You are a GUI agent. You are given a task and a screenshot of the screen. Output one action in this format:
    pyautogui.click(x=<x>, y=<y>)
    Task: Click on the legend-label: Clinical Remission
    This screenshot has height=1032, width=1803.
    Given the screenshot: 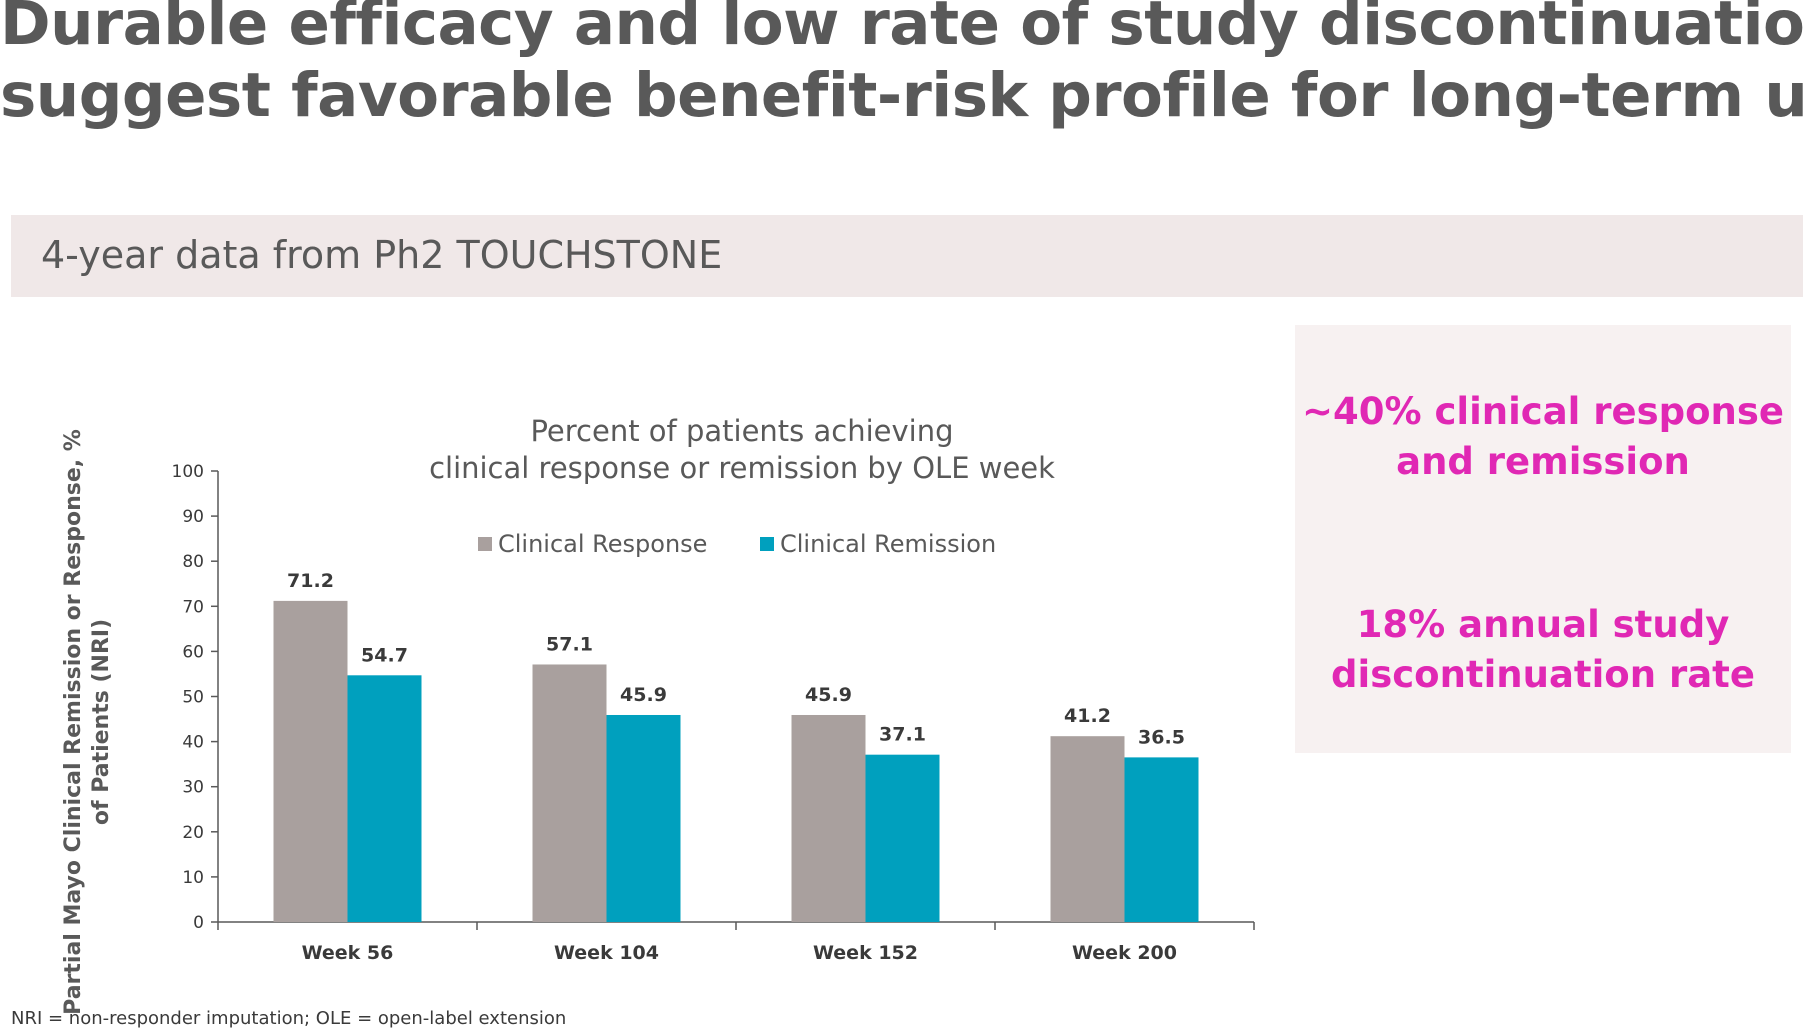 What is the action you would take?
    pyautogui.click(x=888, y=544)
    